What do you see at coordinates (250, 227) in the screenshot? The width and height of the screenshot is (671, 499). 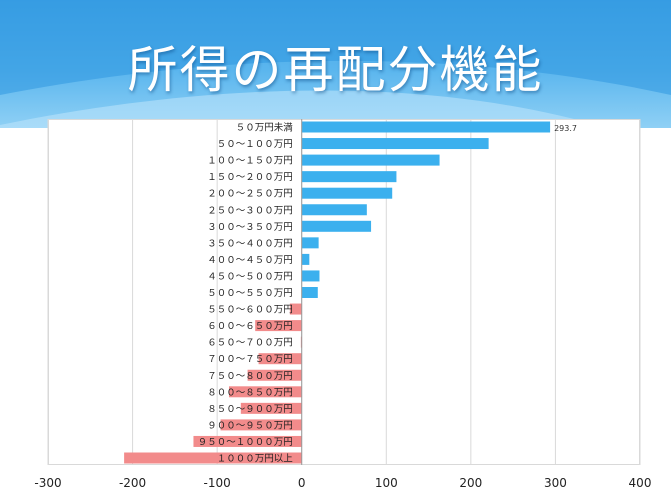 I see `category-label: ３００～３５０万円` at bounding box center [250, 227].